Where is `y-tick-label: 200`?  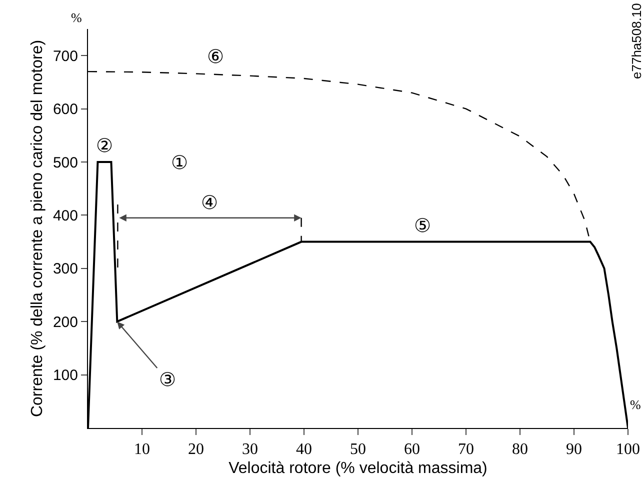 y-tick-label: 200 is located at coordinates (65, 322).